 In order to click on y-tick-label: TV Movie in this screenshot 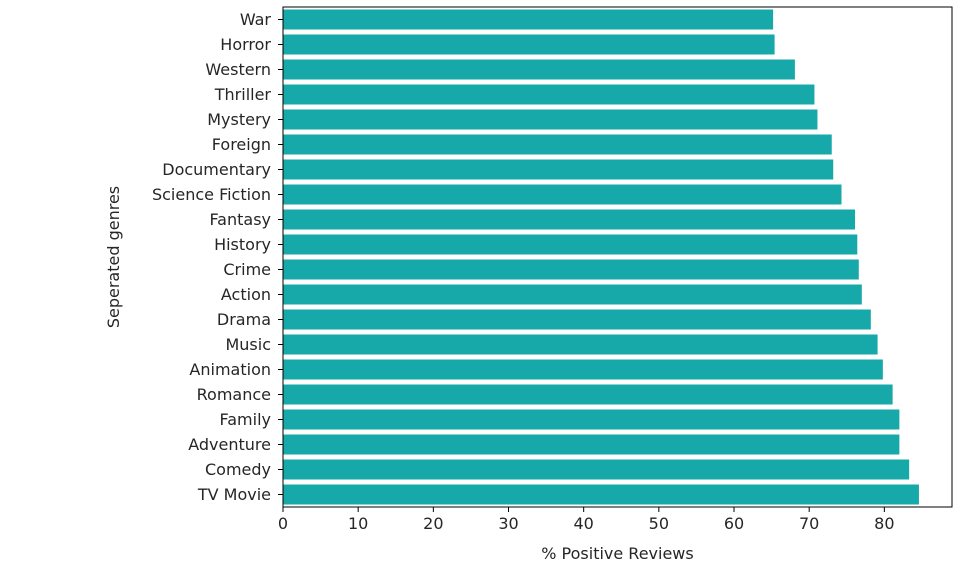, I will do `click(234, 494)`.